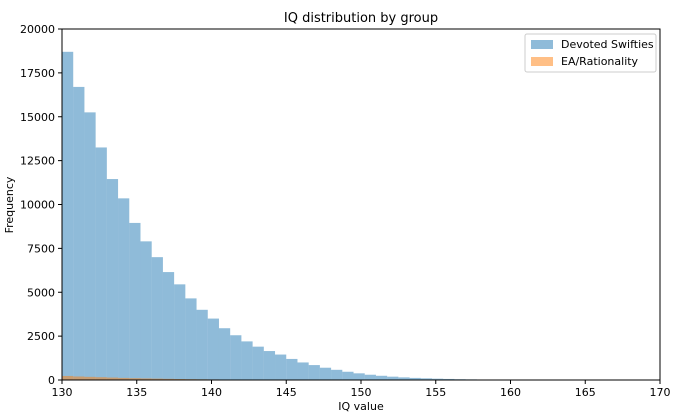  I want to click on y-tick-label: 7500, so click(41, 248).